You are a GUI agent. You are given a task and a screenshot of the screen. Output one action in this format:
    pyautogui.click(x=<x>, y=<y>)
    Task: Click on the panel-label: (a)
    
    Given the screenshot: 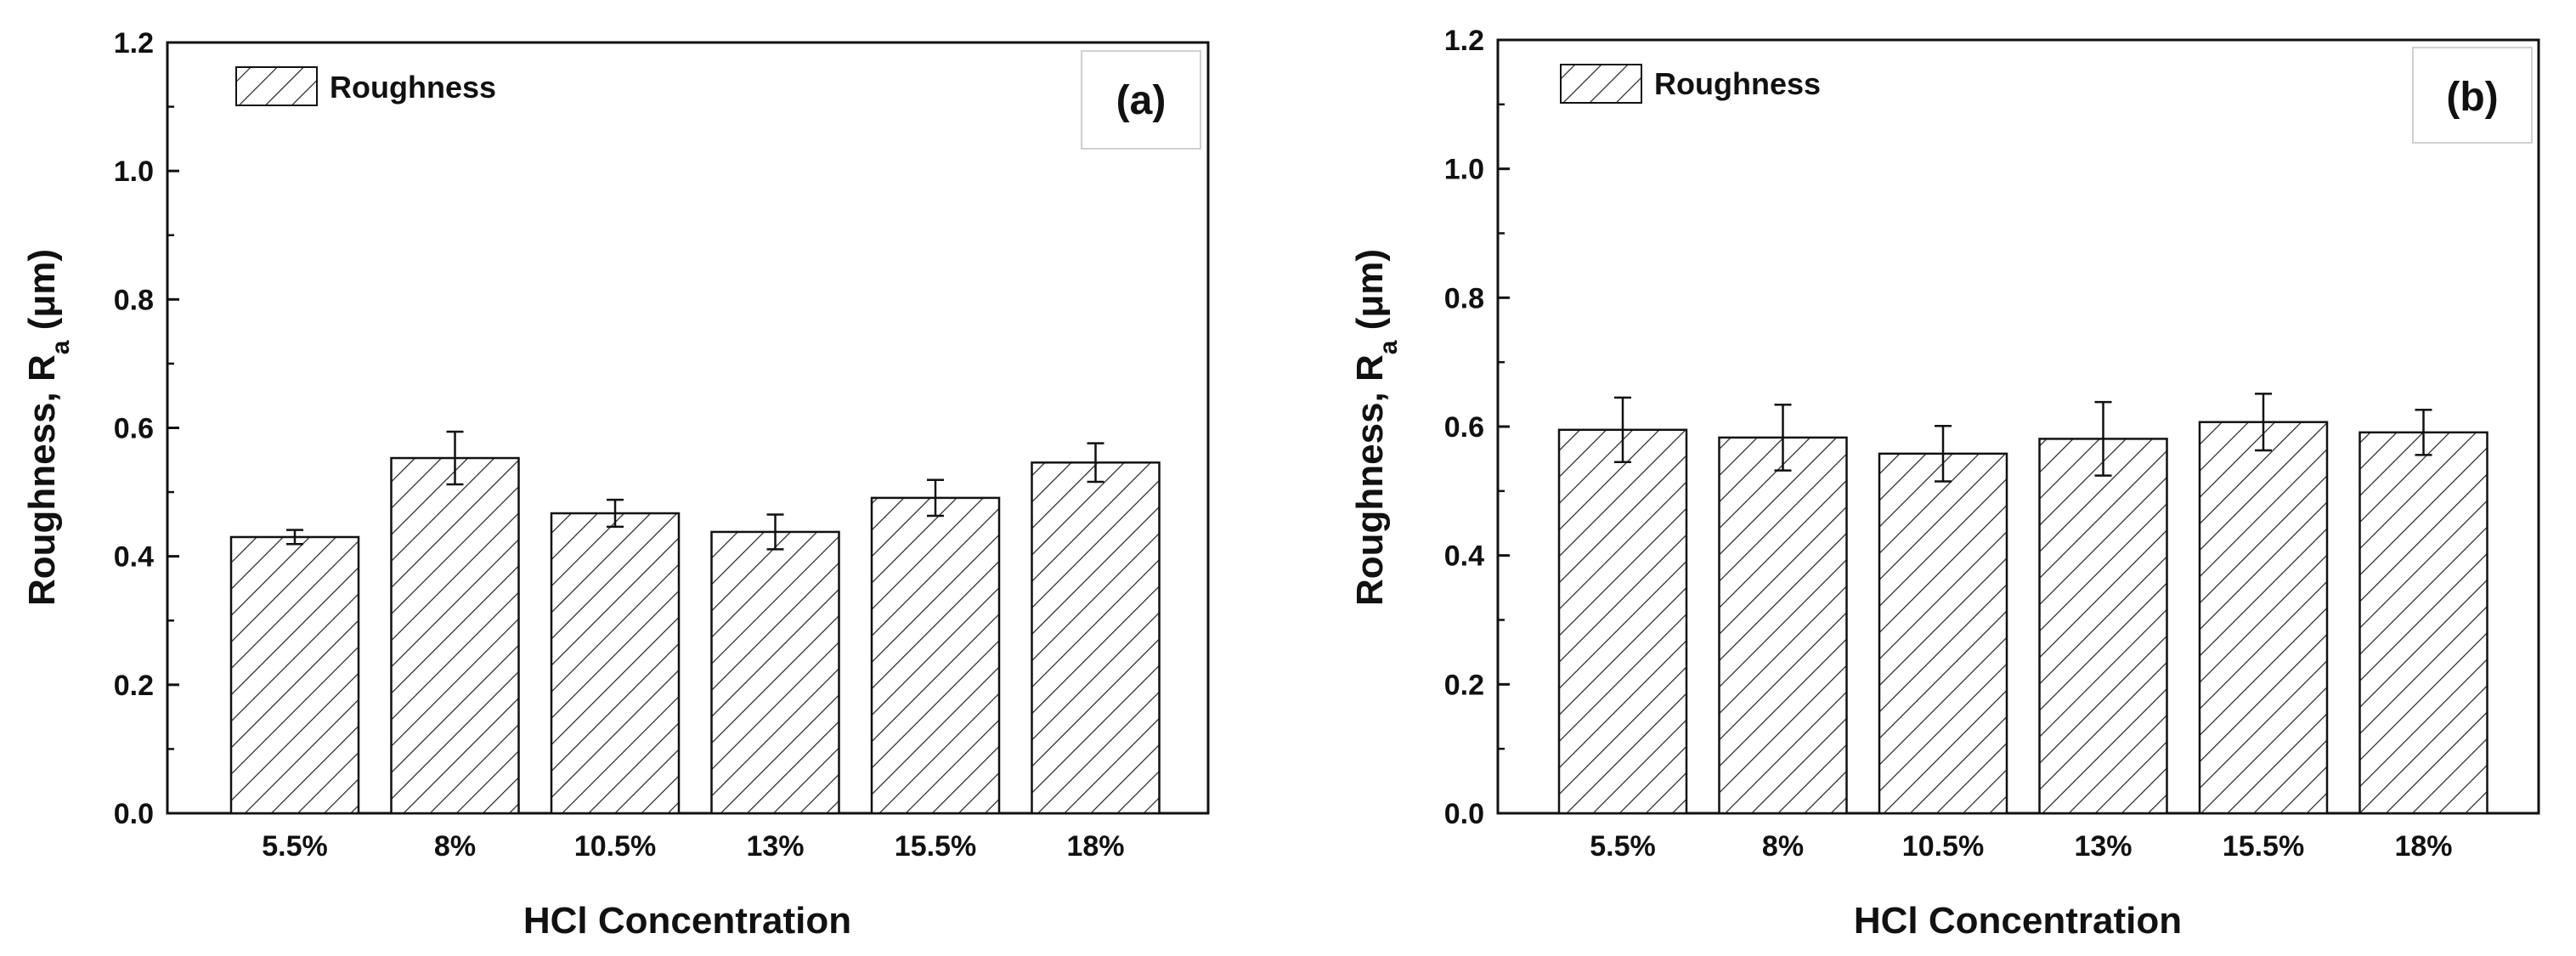 What is the action you would take?
    pyautogui.click(x=1141, y=100)
    